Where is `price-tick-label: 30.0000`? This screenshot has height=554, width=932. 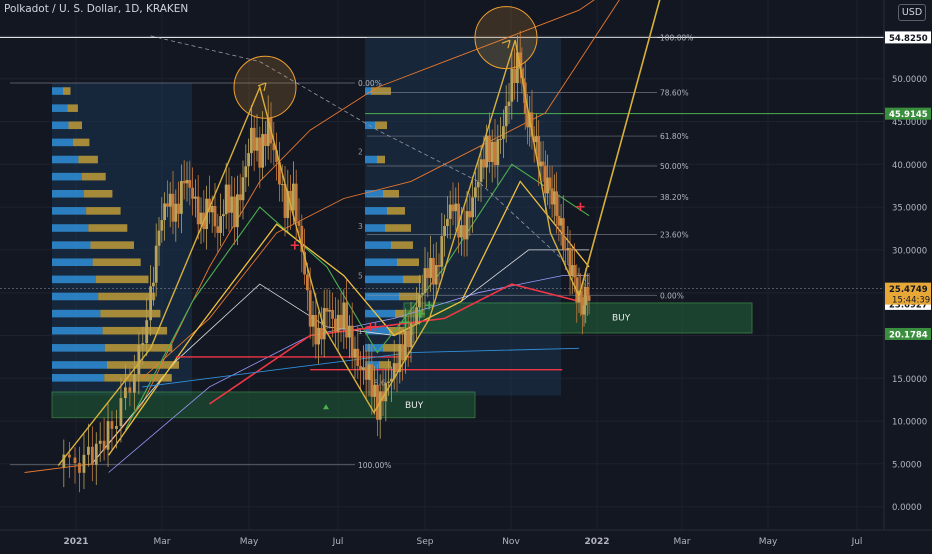
price-tick-label: 30.0000 is located at coordinates (909, 251).